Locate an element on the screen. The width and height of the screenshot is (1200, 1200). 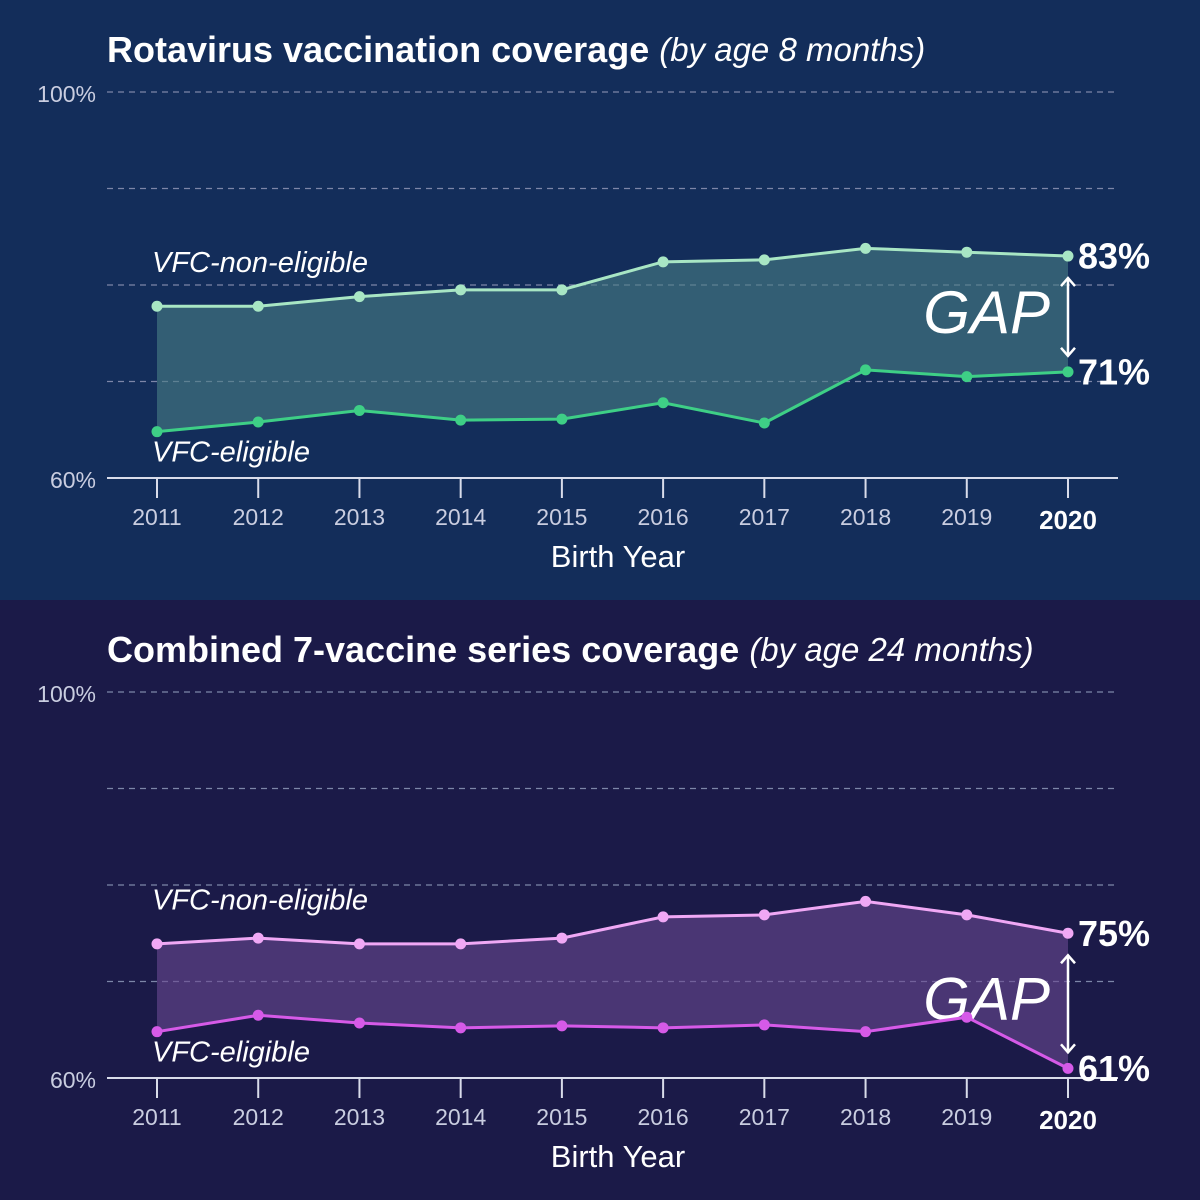
title-main: Combined 7-vaccine series coverage is located at coordinates (423, 649).